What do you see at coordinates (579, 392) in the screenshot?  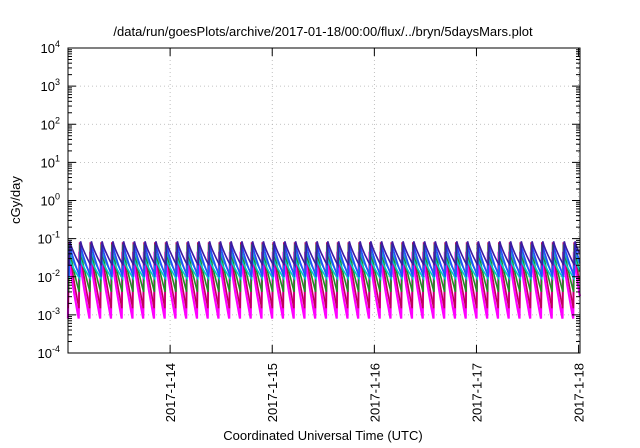 I see `x-tick-label: 2017-1-18` at bounding box center [579, 392].